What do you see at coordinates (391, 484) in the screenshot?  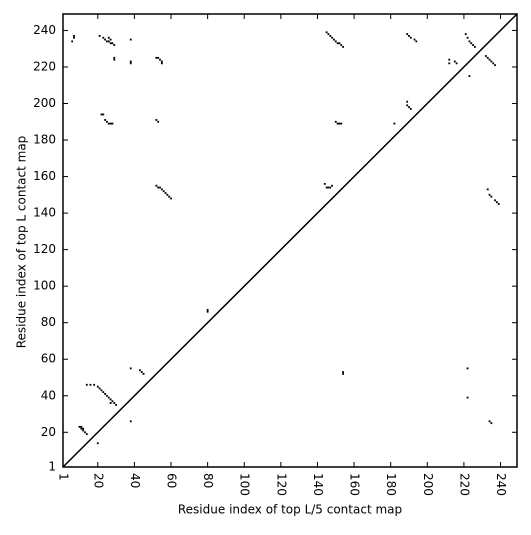 I see `x-tick-label: 180` at bounding box center [391, 484].